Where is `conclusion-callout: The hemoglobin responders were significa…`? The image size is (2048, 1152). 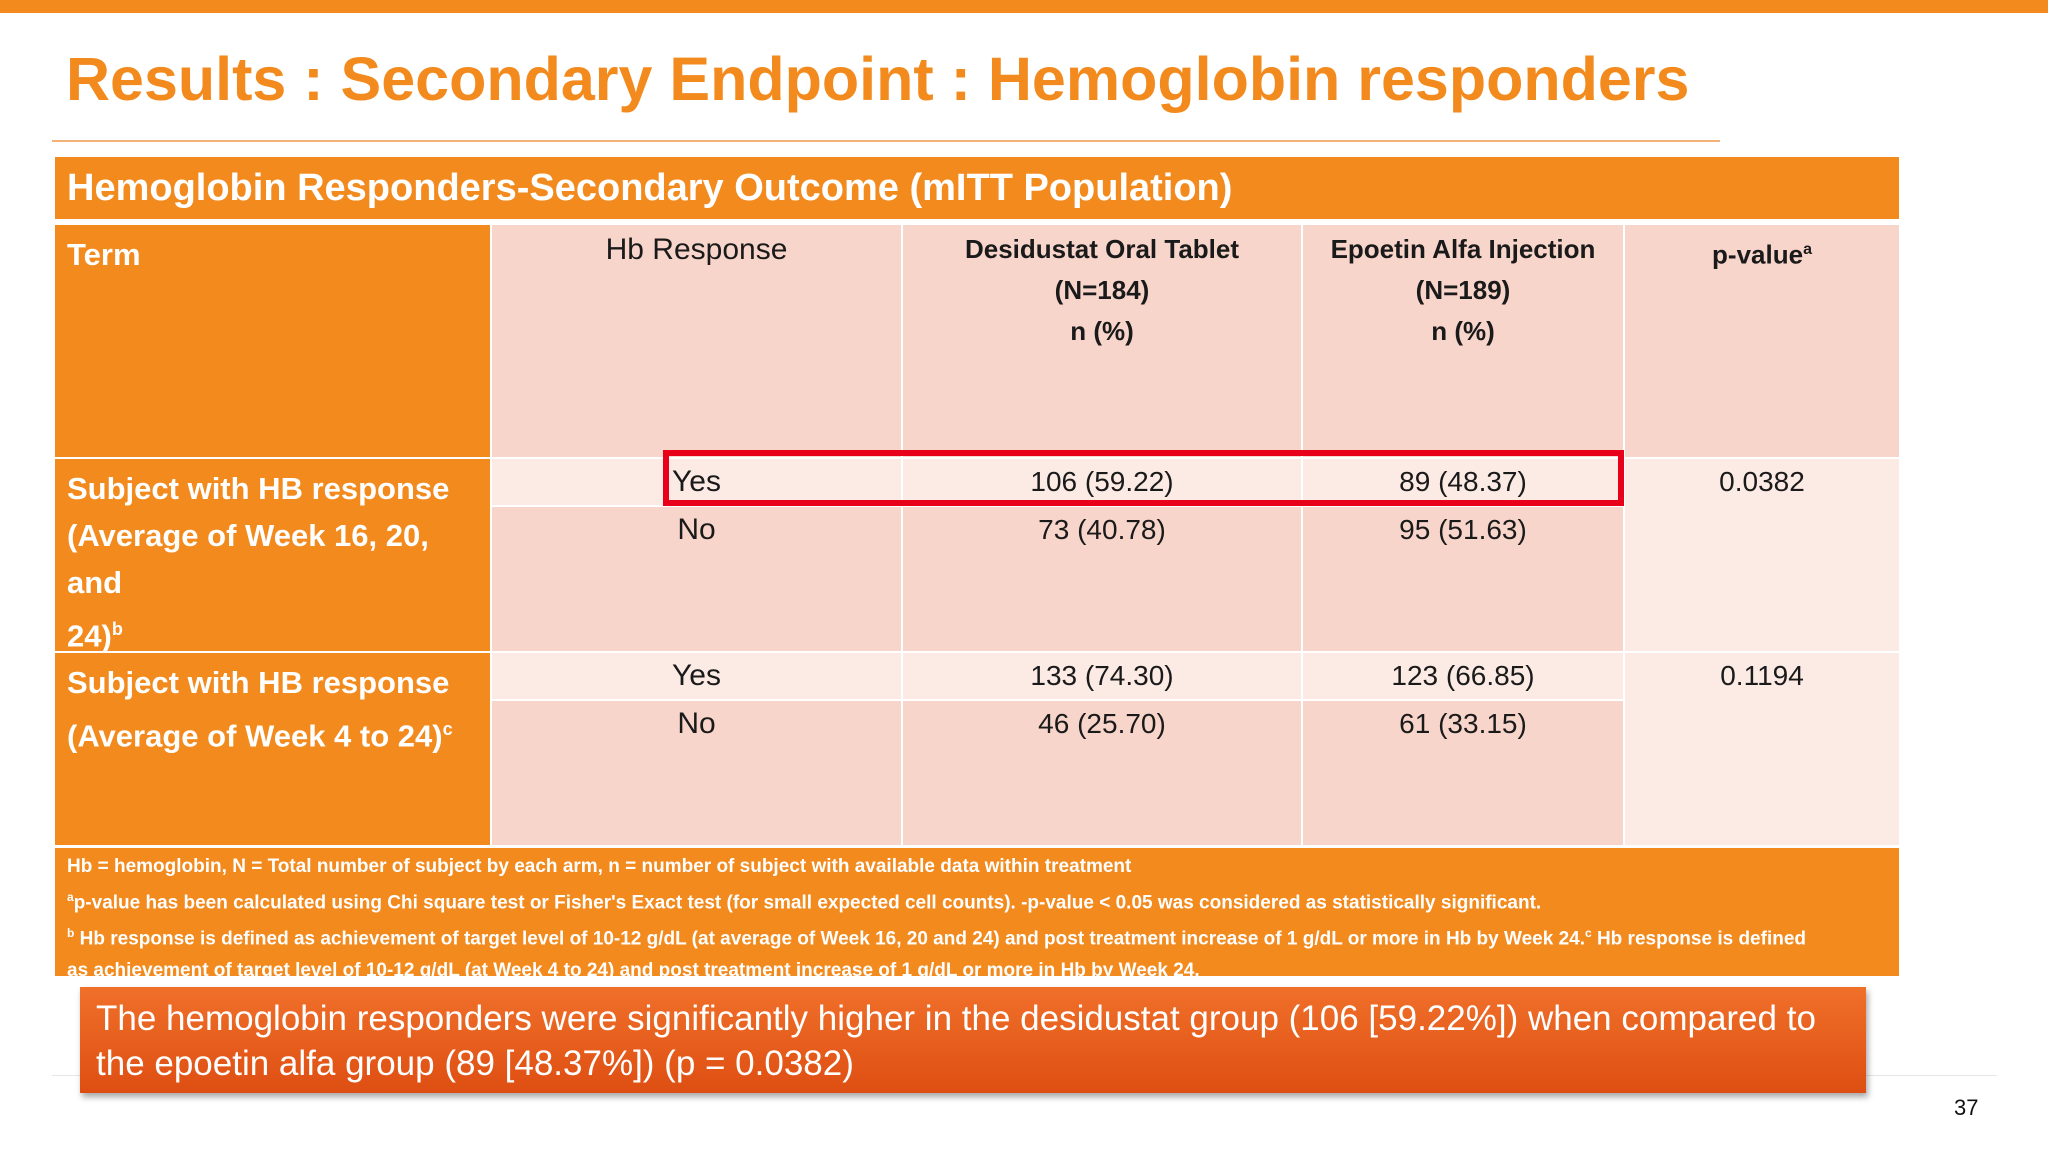 conclusion-callout: The hemoglobin responders were significa… is located at coordinates (973, 1040).